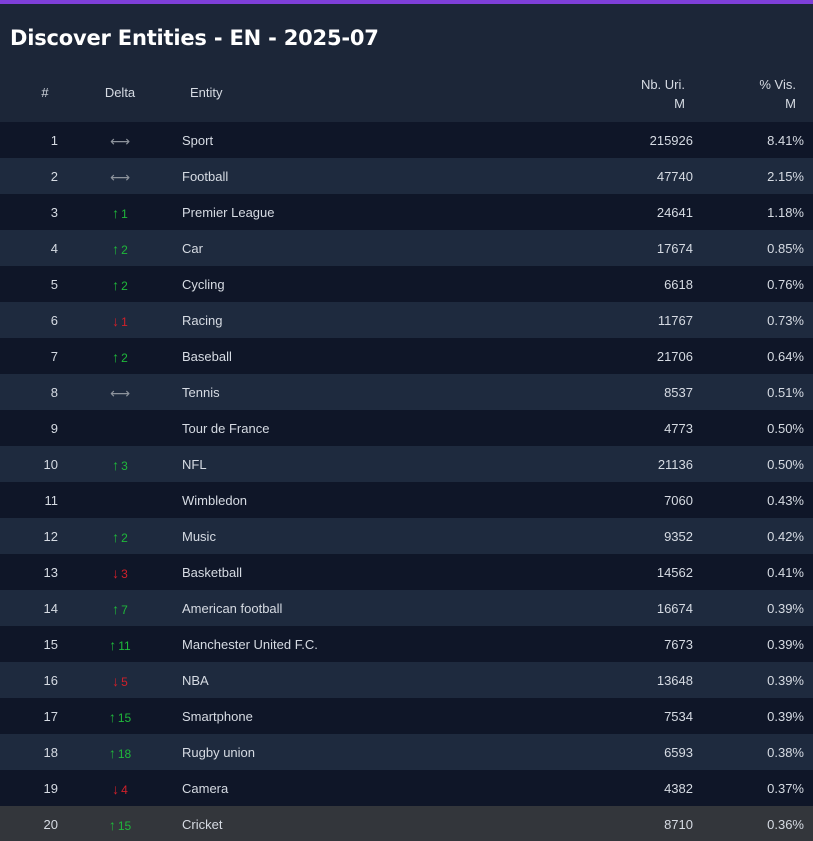  I want to click on column-header-vis: % Vis. M, so click(777, 94).